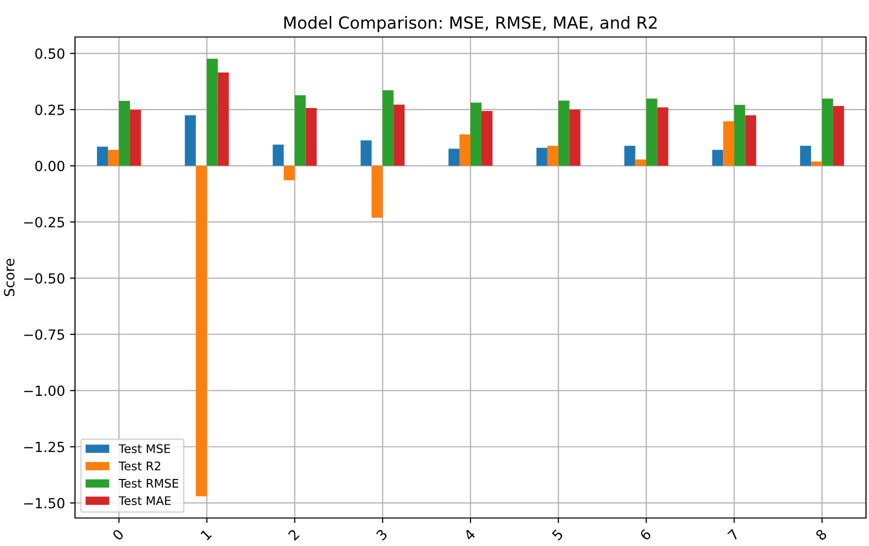 The image size is (869, 546). What do you see at coordinates (294, 534) in the screenshot?
I see `x-tick-label: 2` at bounding box center [294, 534].